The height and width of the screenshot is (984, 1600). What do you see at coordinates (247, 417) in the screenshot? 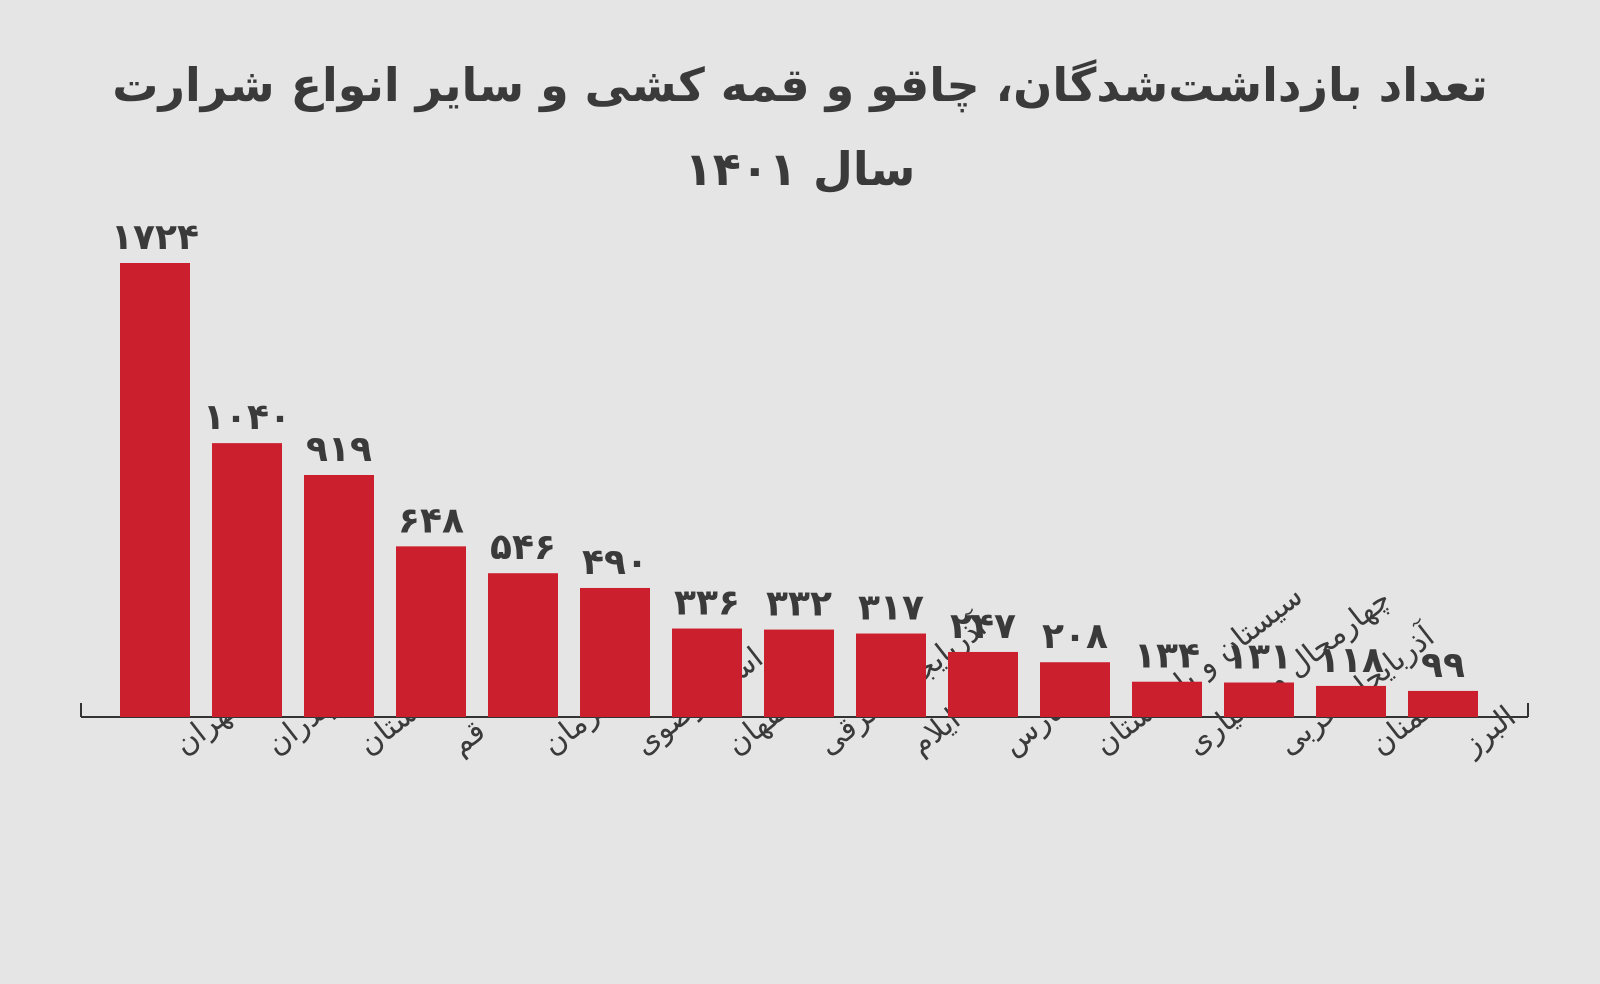
I see `bar-value-label: ۱۰۴۰` at bounding box center [247, 417].